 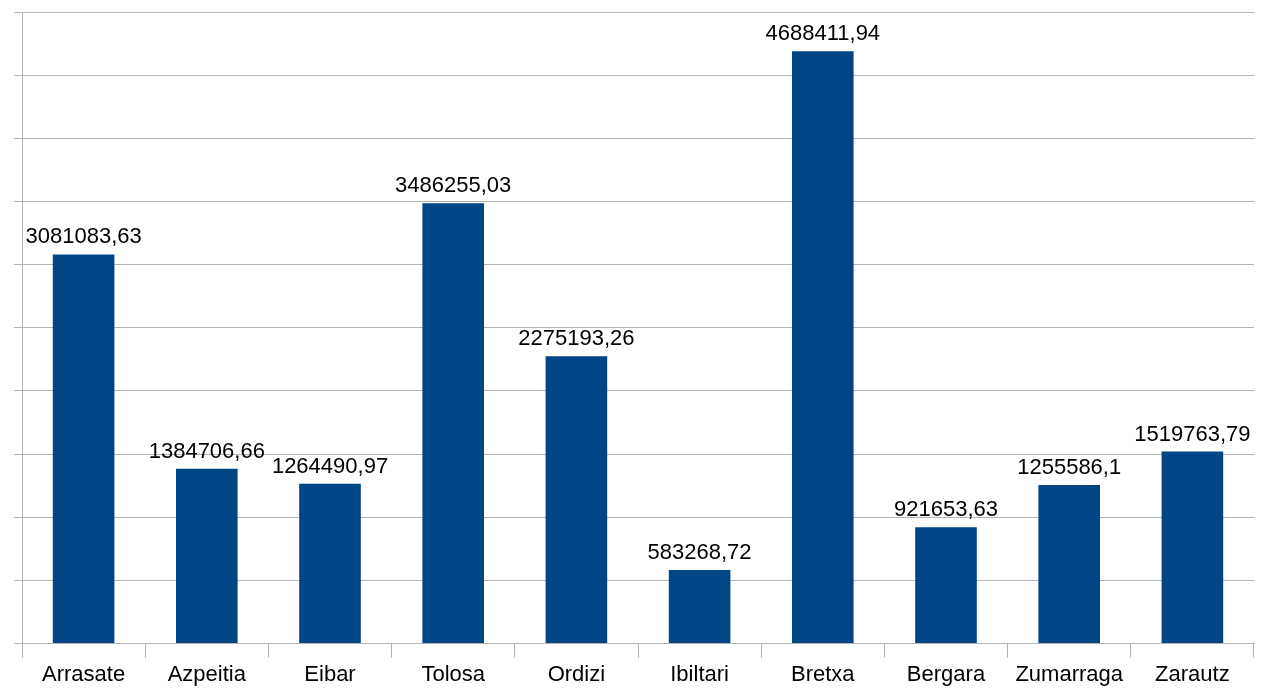 What do you see at coordinates (1192, 433) in the screenshot?
I see `data-label: 1519763,79` at bounding box center [1192, 433].